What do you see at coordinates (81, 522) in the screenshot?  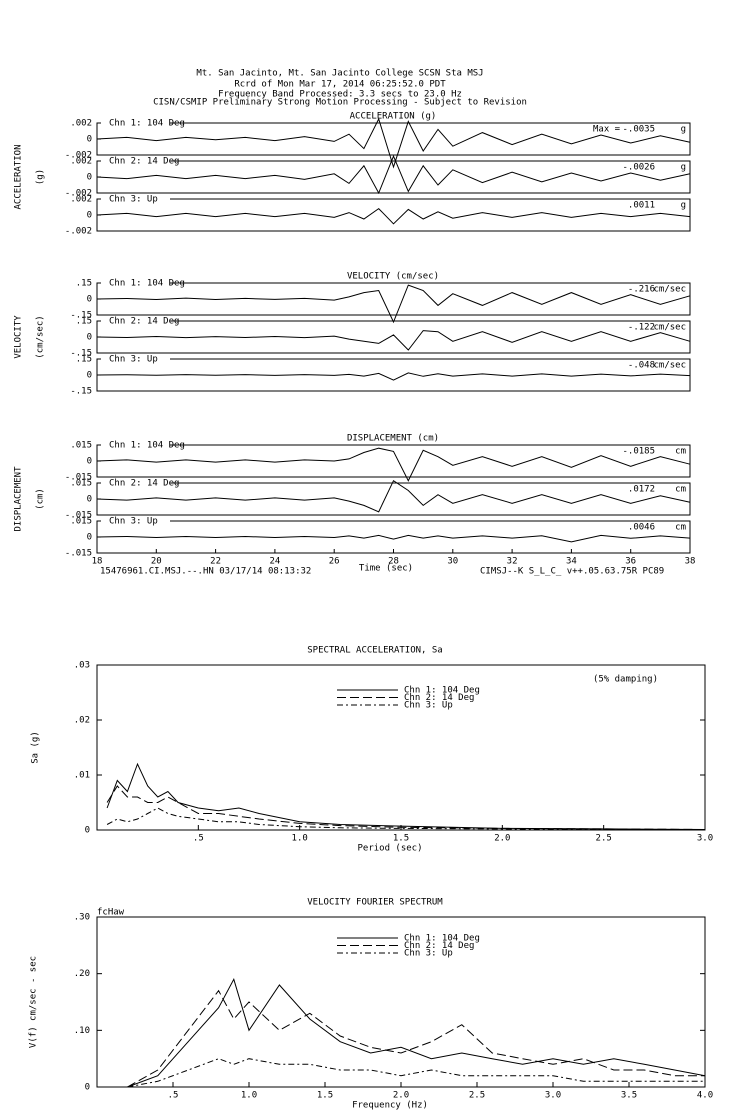 I see `y-tick-label: .015` at bounding box center [81, 522].